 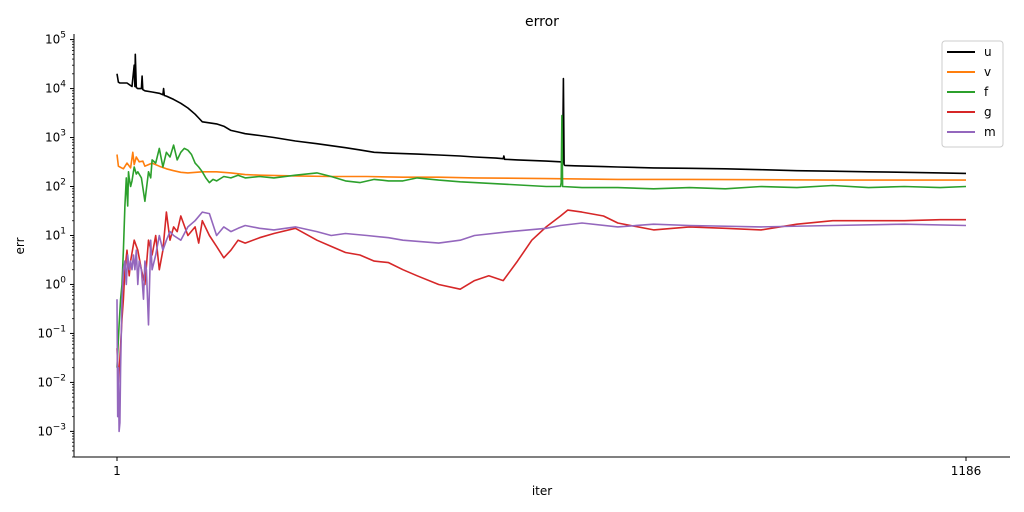 I want to click on y-axis-label: err, so click(x=20, y=245).